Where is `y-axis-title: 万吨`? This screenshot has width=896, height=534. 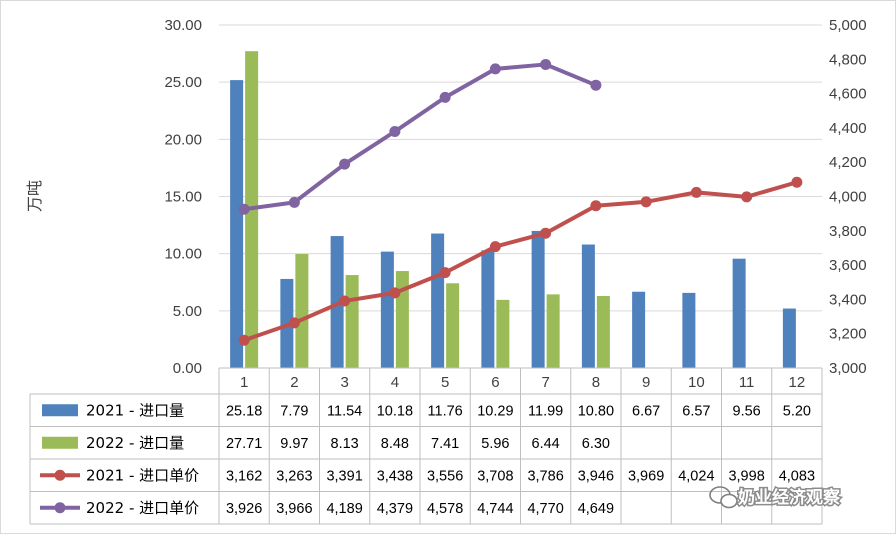
y-axis-title: 万吨 is located at coordinates (34, 196).